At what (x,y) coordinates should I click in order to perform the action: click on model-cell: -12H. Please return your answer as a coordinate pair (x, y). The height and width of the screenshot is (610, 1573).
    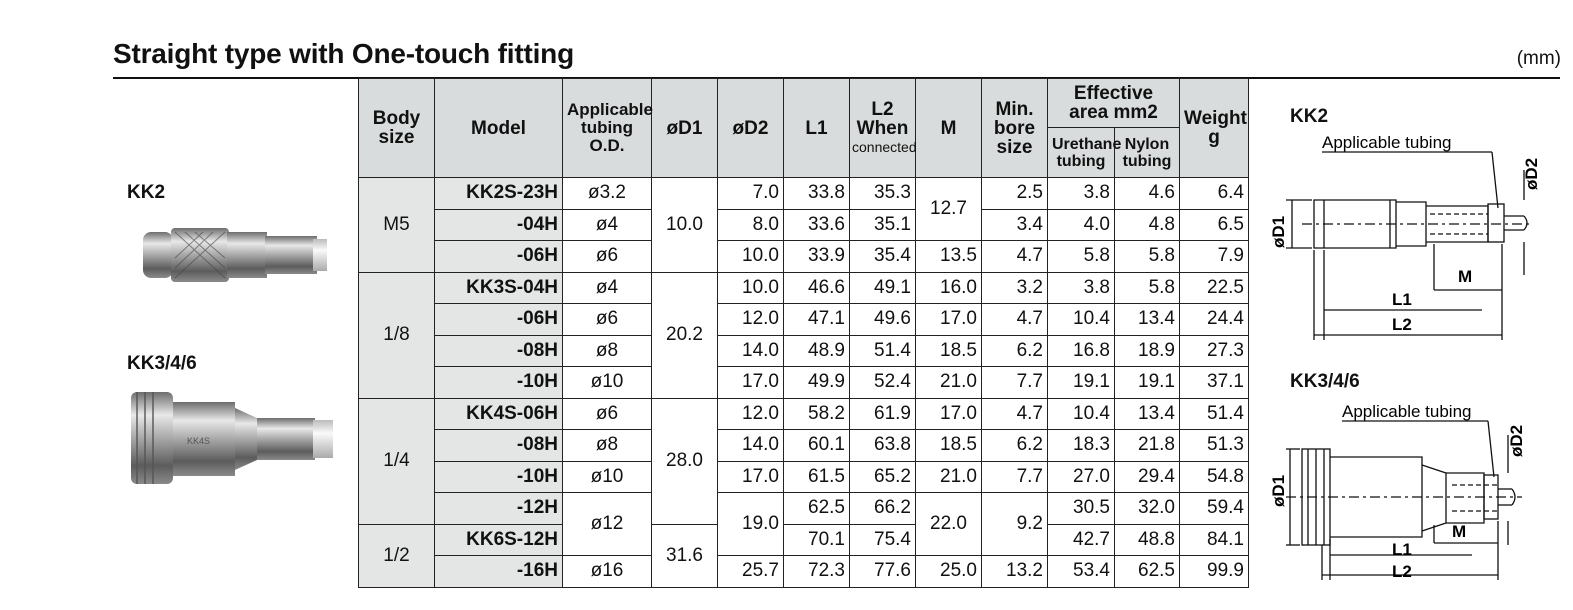
    Looking at the image, I should click on (498, 508).